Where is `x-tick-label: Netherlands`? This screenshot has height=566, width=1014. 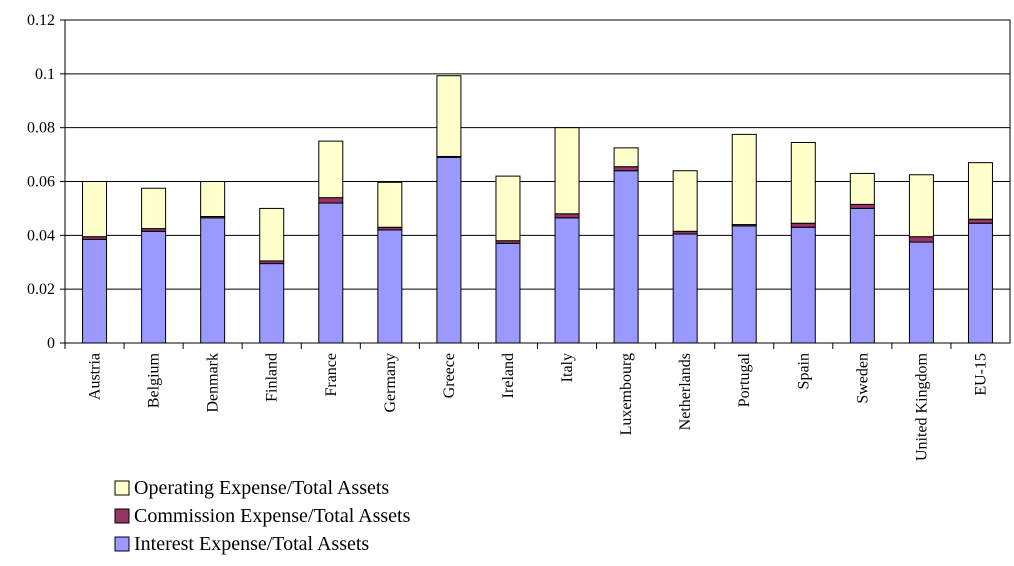
x-tick-label: Netherlands is located at coordinates (685, 391).